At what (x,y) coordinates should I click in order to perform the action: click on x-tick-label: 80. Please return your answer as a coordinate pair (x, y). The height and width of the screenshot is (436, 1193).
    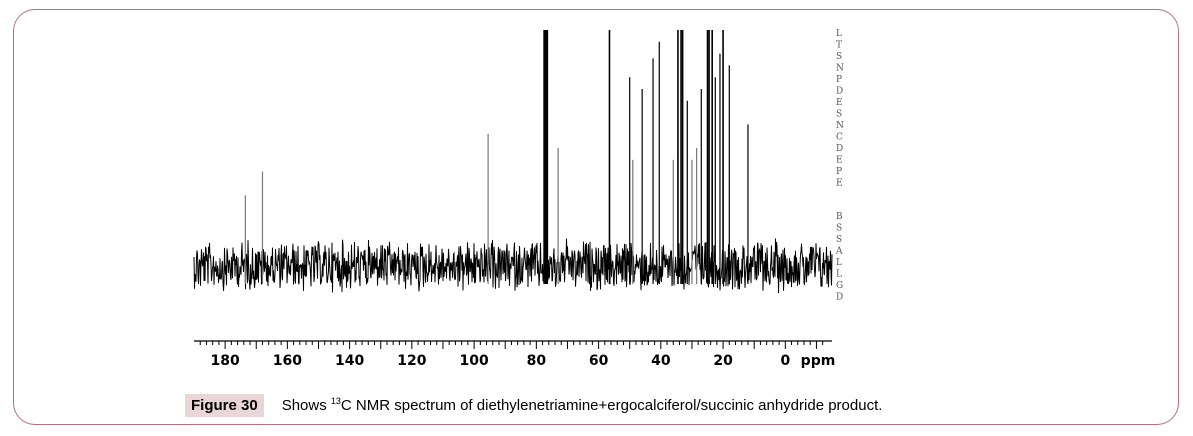
    Looking at the image, I should click on (537, 361).